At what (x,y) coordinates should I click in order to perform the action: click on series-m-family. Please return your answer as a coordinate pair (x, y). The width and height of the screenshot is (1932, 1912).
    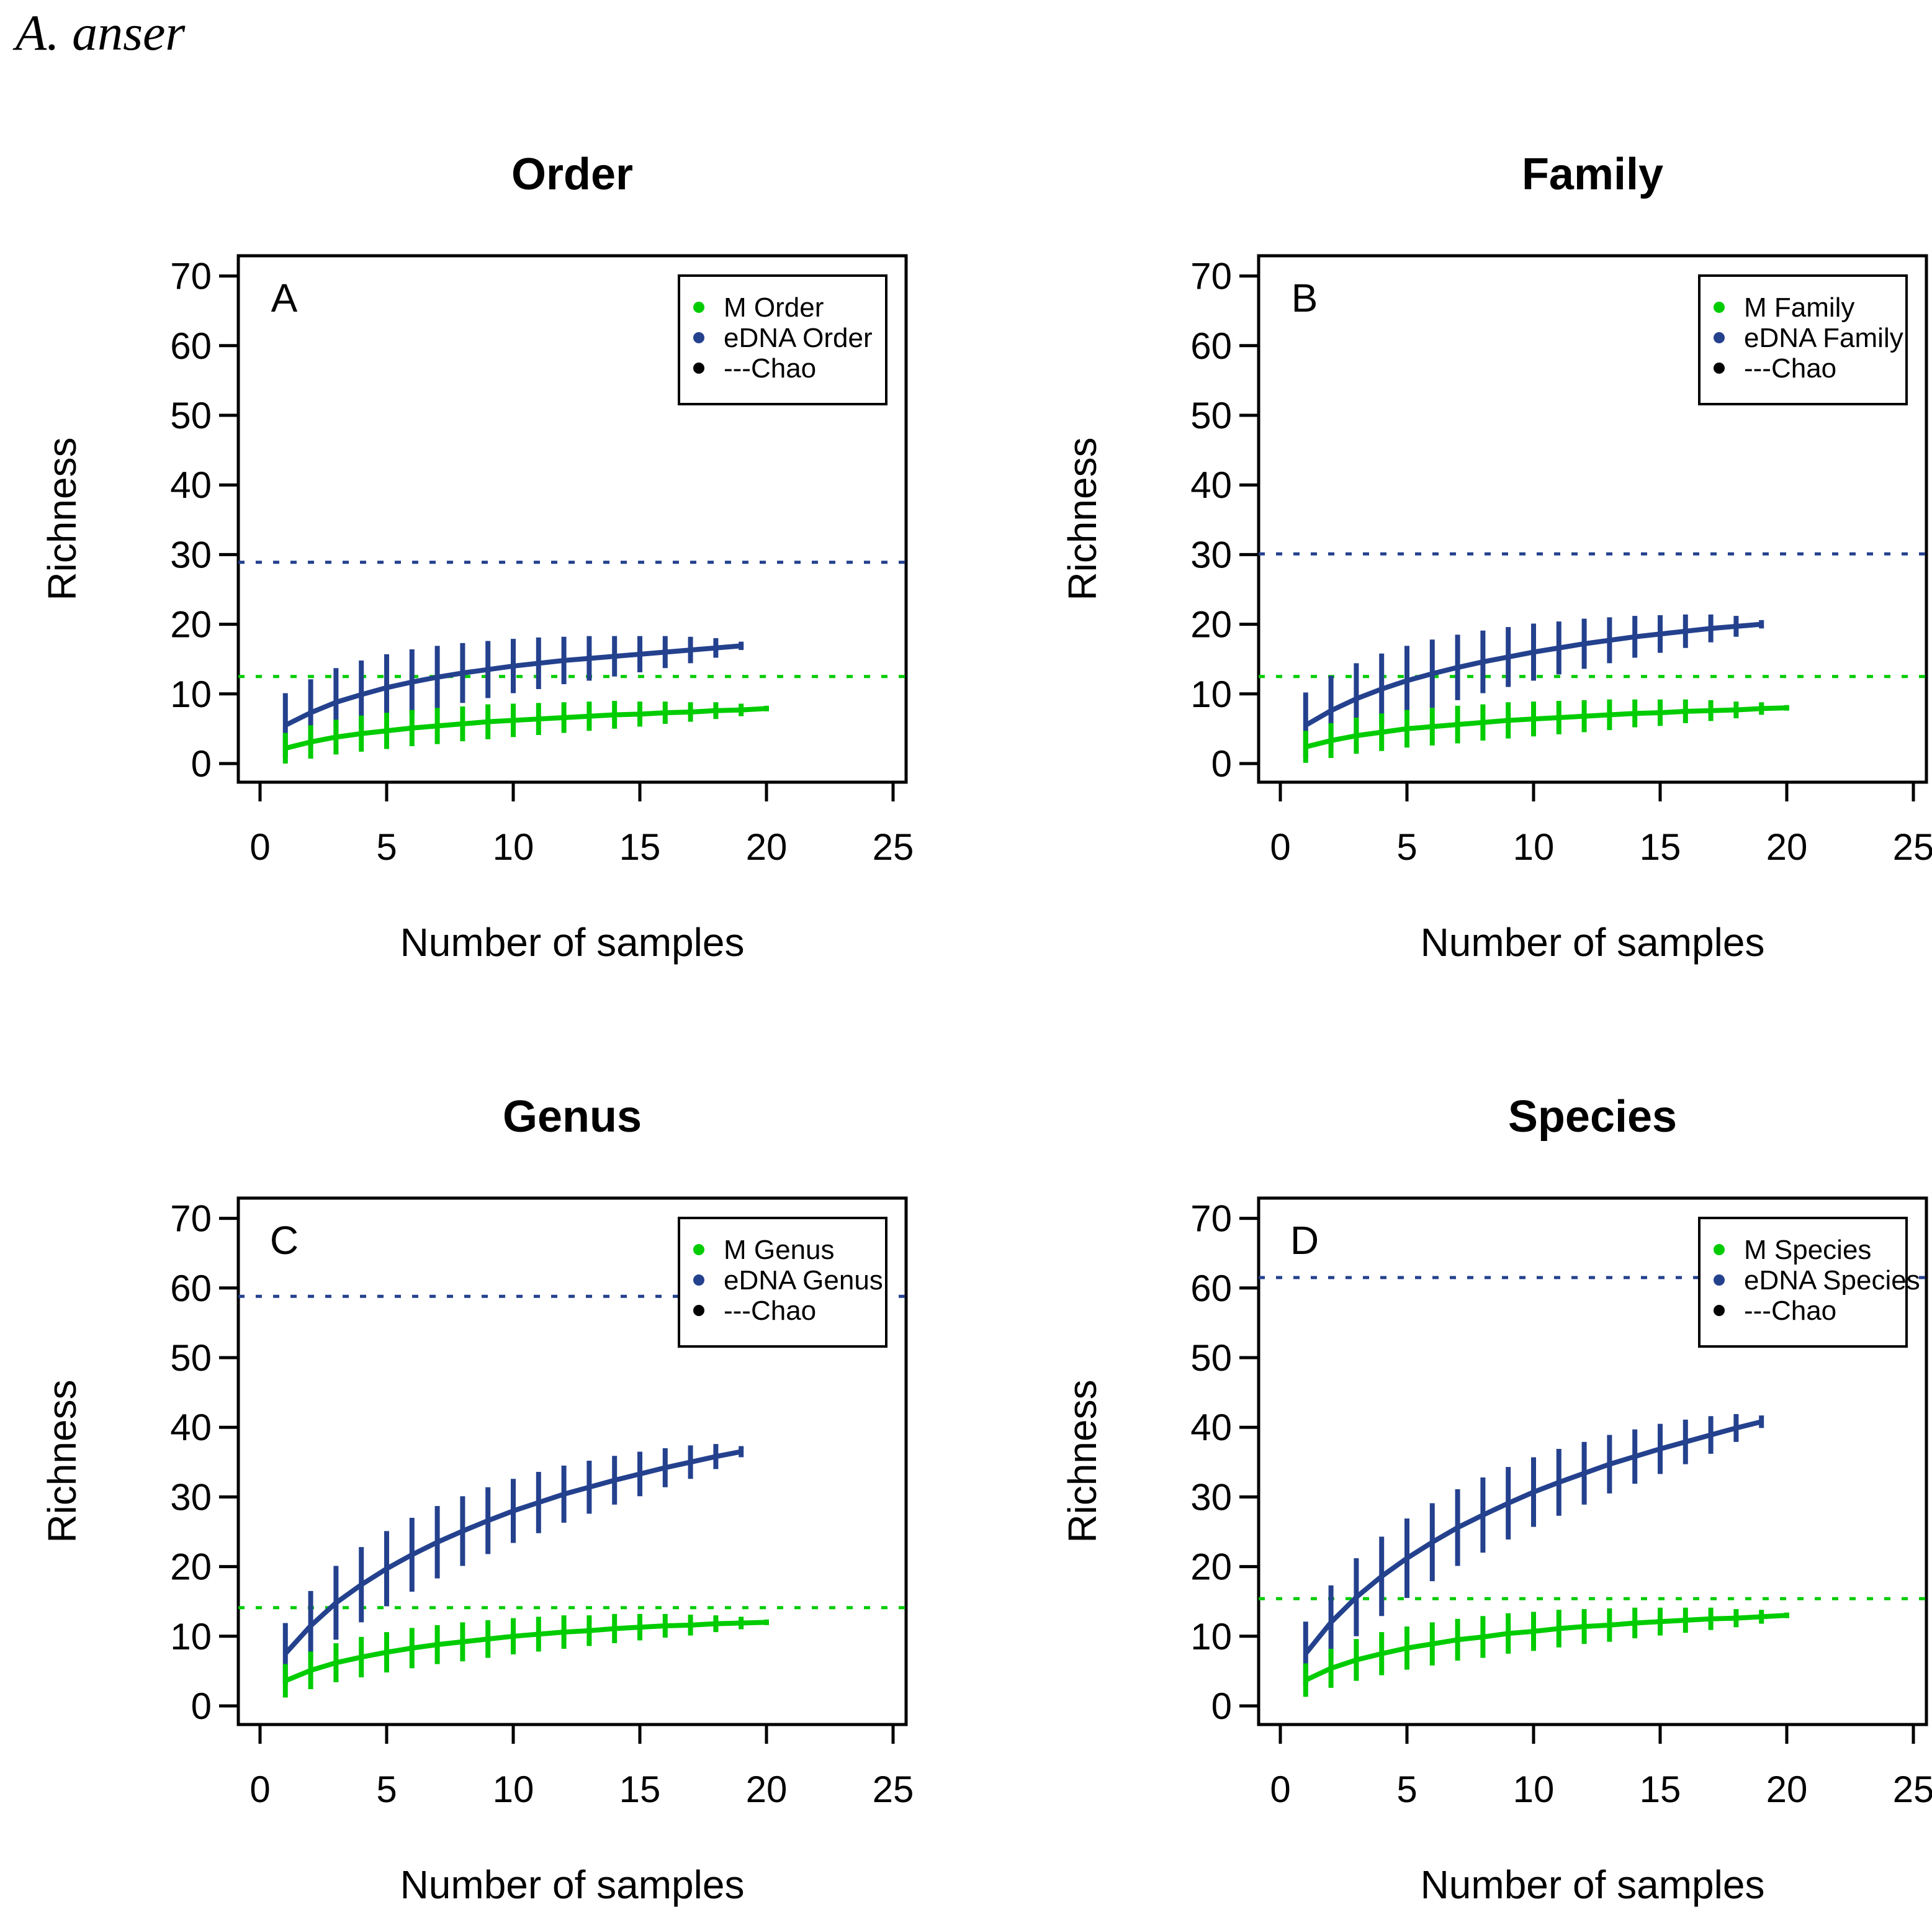
    Looking at the image, I should click on (1546, 731).